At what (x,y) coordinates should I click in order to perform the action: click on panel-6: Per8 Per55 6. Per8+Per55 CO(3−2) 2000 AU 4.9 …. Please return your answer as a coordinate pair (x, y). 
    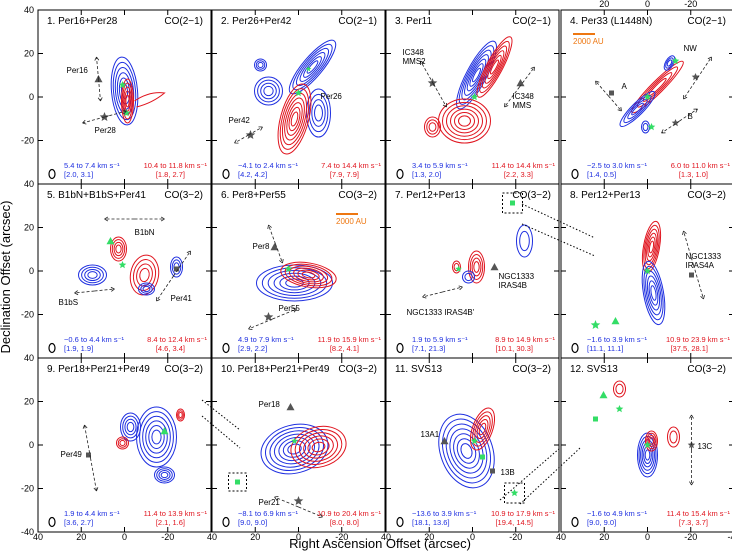
    Looking at the image, I should click on (298, 271).